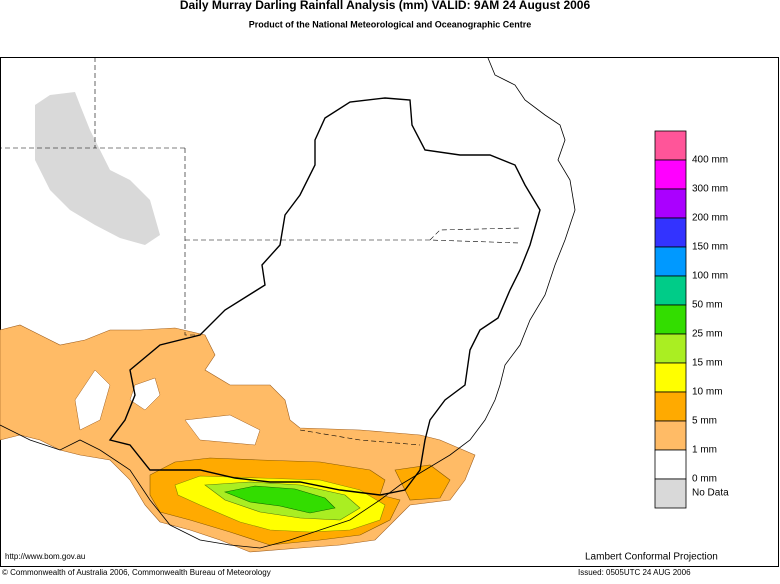  What do you see at coordinates (704, 479) in the screenshot?
I see `legend-label: 0 mm` at bounding box center [704, 479].